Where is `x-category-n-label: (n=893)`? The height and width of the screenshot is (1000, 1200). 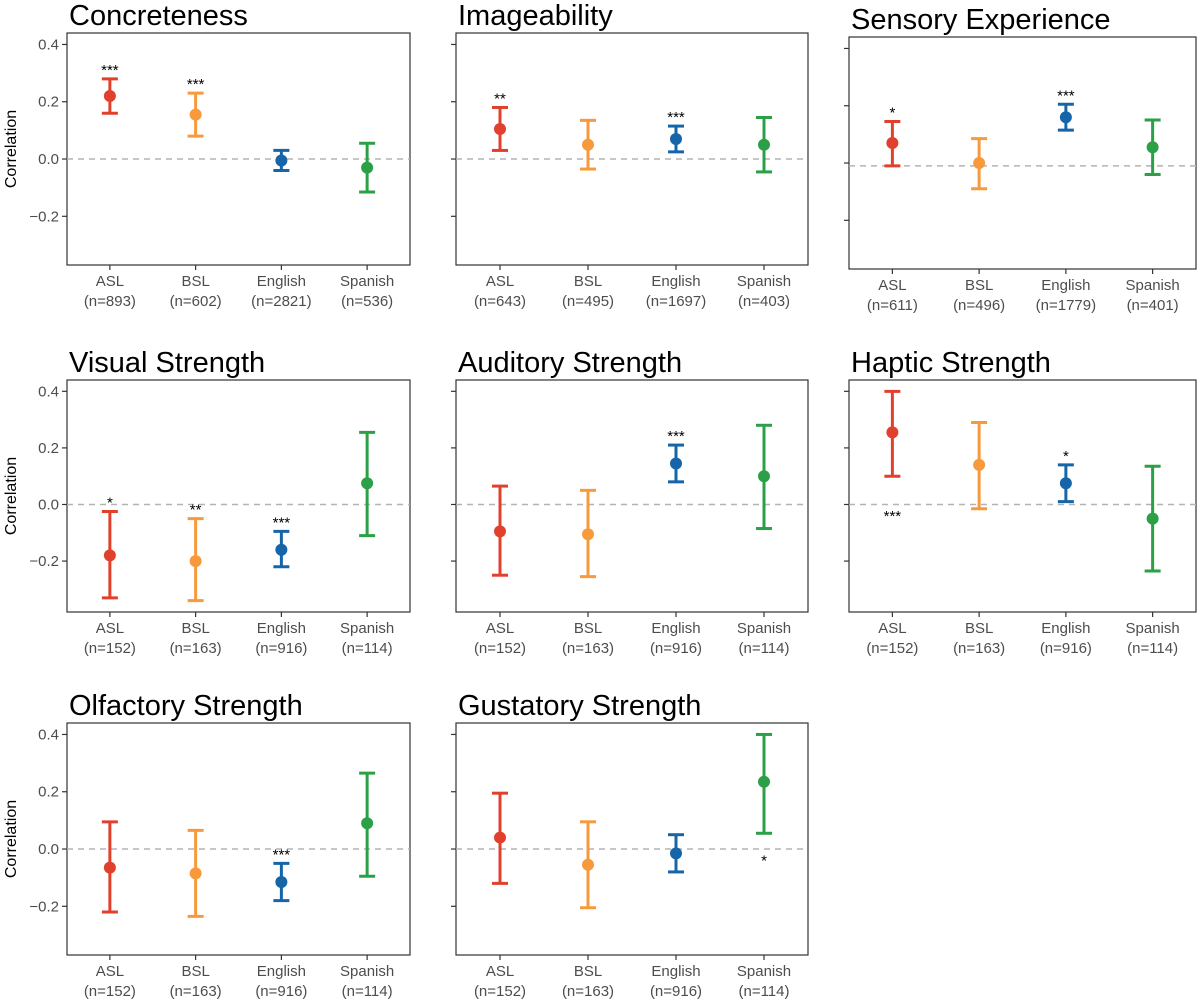 x-category-n-label: (n=893) is located at coordinates (110, 301).